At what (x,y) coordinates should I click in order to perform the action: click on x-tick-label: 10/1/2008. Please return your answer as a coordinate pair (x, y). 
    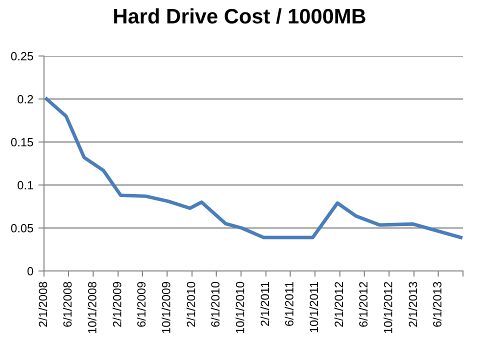
    Looking at the image, I should click on (92, 308).